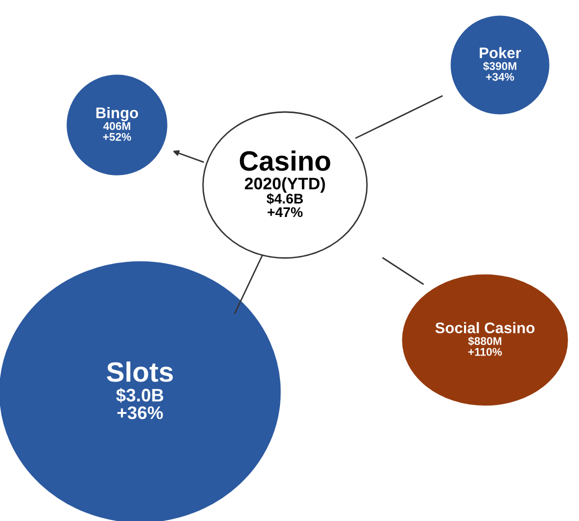  What do you see at coordinates (500, 52) in the screenshot?
I see `category-label: Poker` at bounding box center [500, 52].